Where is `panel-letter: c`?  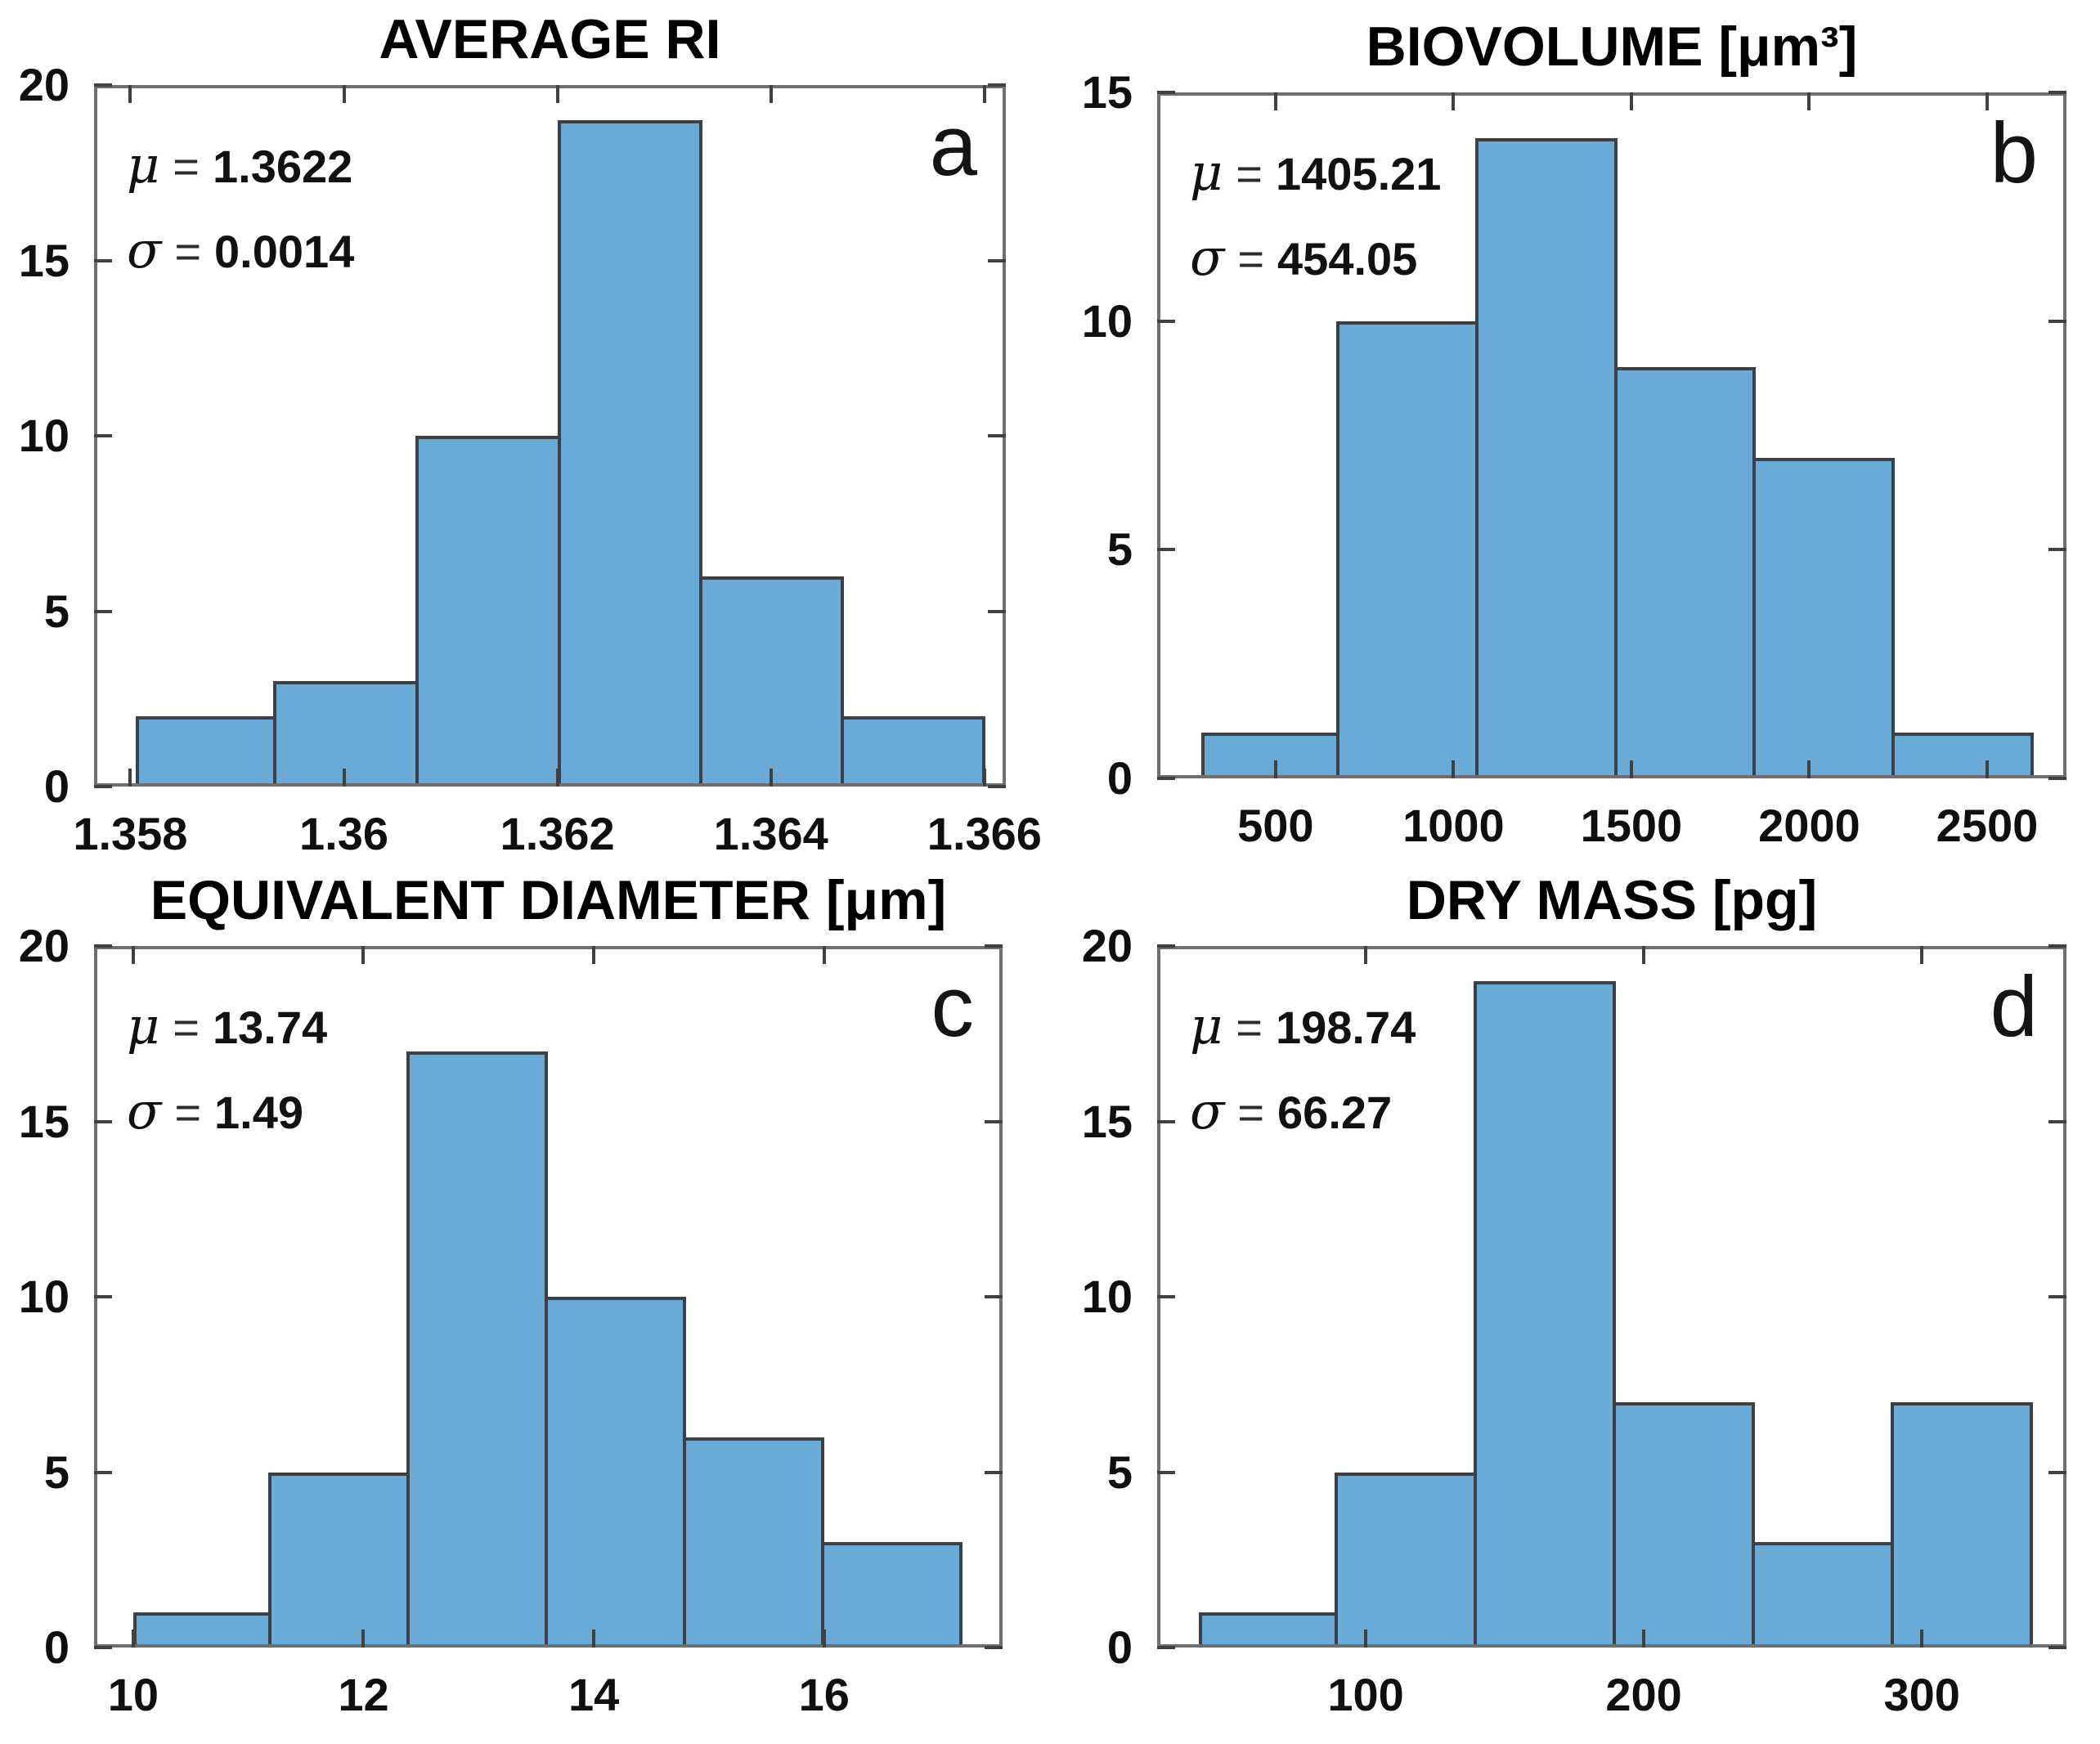 panel-letter: c is located at coordinates (953, 1007).